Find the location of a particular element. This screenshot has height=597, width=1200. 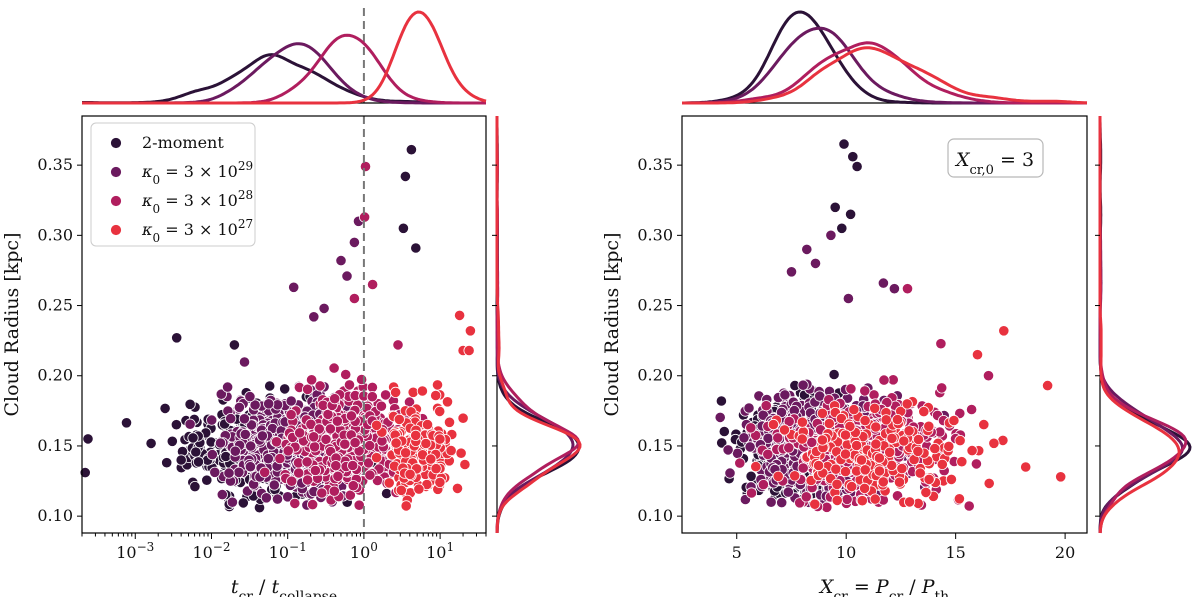

annotation-xcr0: Xcr,0 = 3 is located at coordinates (995, 158).